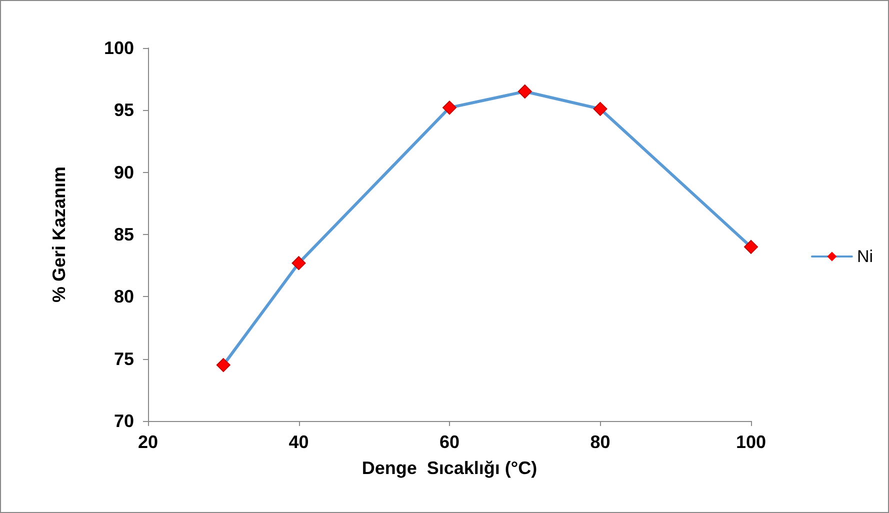 This screenshot has height=513, width=889. I want to click on x-tick-label: 60, so click(449, 442).